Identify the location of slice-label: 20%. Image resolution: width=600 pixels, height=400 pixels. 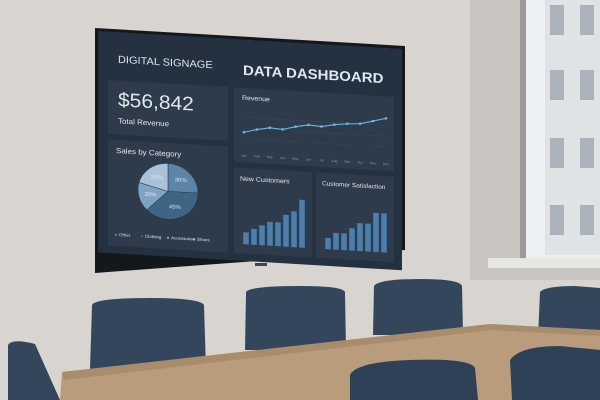
(151, 195).